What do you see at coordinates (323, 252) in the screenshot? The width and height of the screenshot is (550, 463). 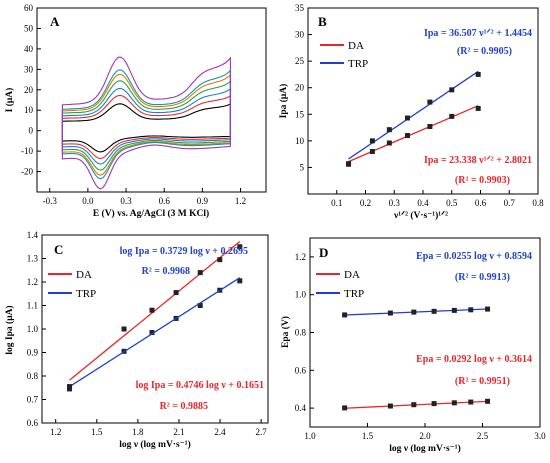 I see `panel-d-letter: D` at bounding box center [323, 252].